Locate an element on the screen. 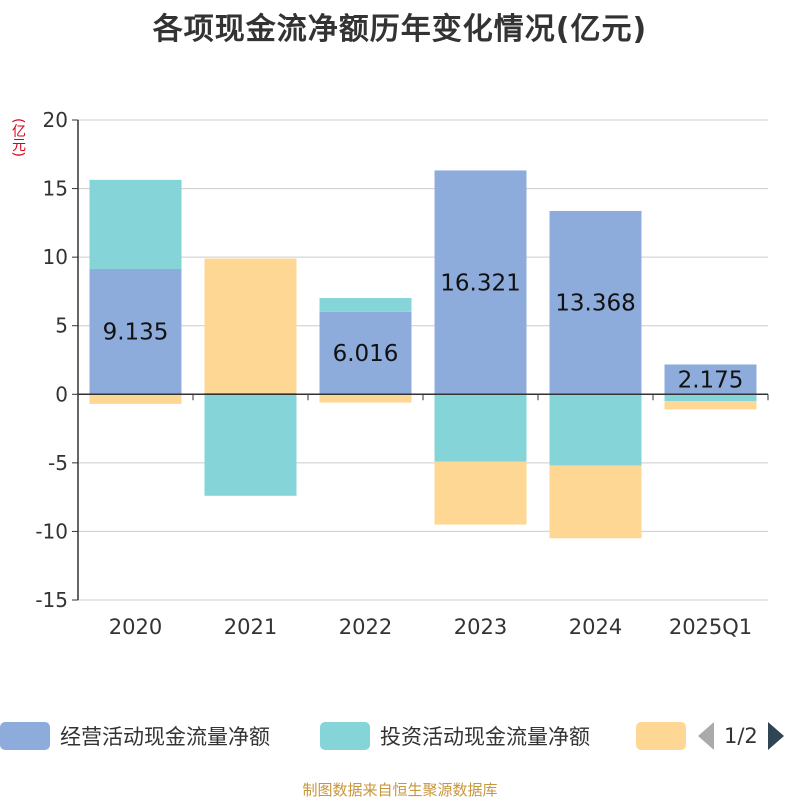 The image size is (800, 800). bar-series2-2024 is located at coordinates (595, 502).